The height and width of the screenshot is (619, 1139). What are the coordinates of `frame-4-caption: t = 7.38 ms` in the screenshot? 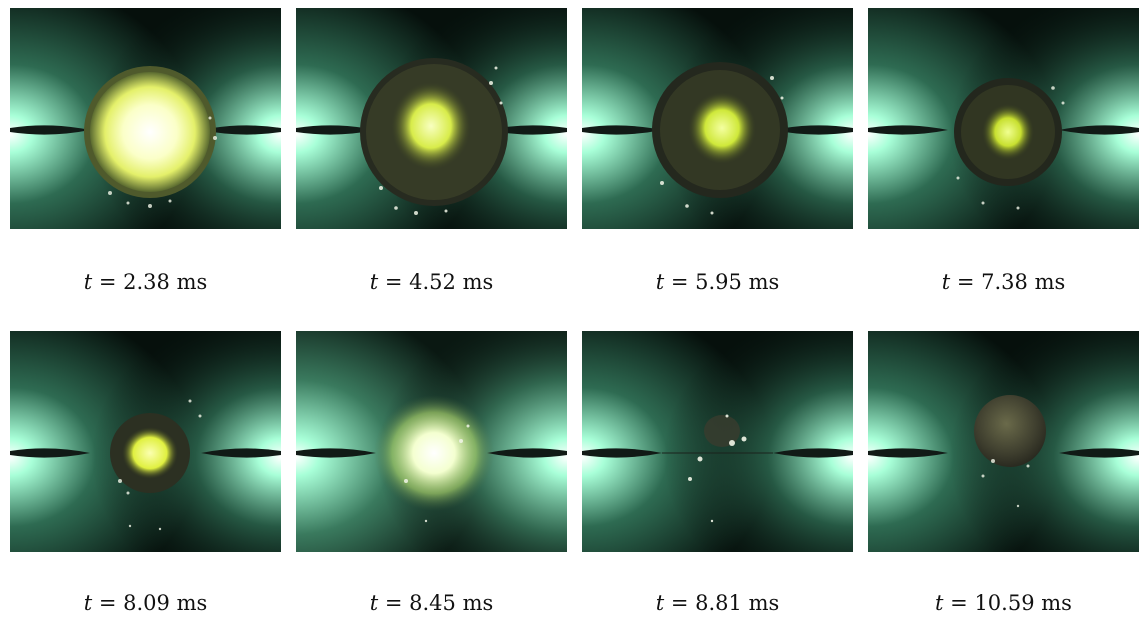 It's located at (1003, 282).